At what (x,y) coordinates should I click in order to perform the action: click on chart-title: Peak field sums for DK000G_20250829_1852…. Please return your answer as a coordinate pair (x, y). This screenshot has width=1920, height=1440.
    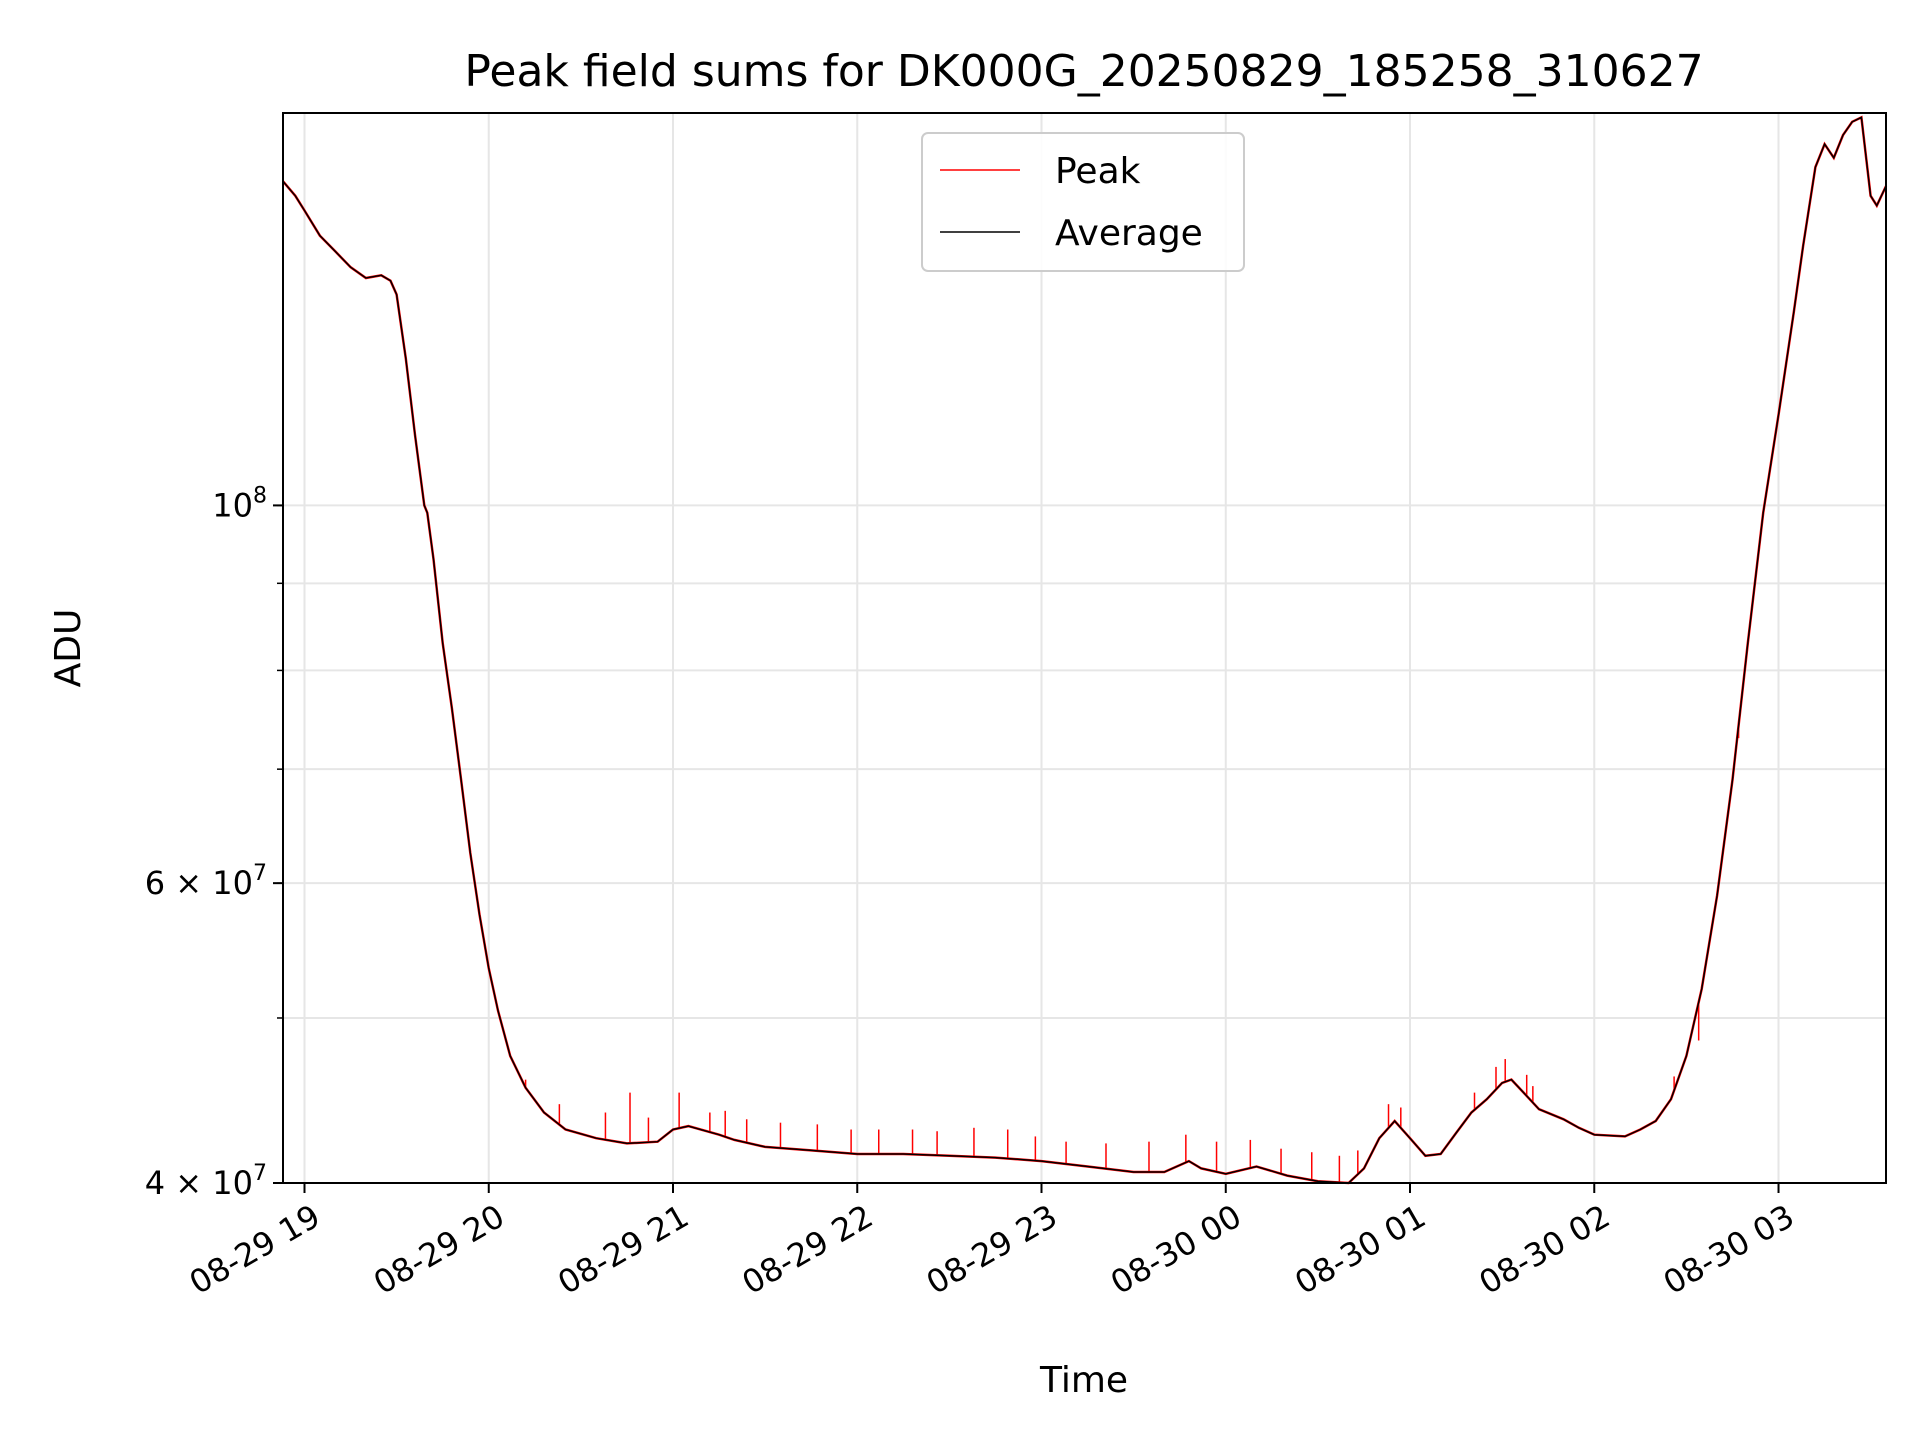
    Looking at the image, I should click on (1083, 71).